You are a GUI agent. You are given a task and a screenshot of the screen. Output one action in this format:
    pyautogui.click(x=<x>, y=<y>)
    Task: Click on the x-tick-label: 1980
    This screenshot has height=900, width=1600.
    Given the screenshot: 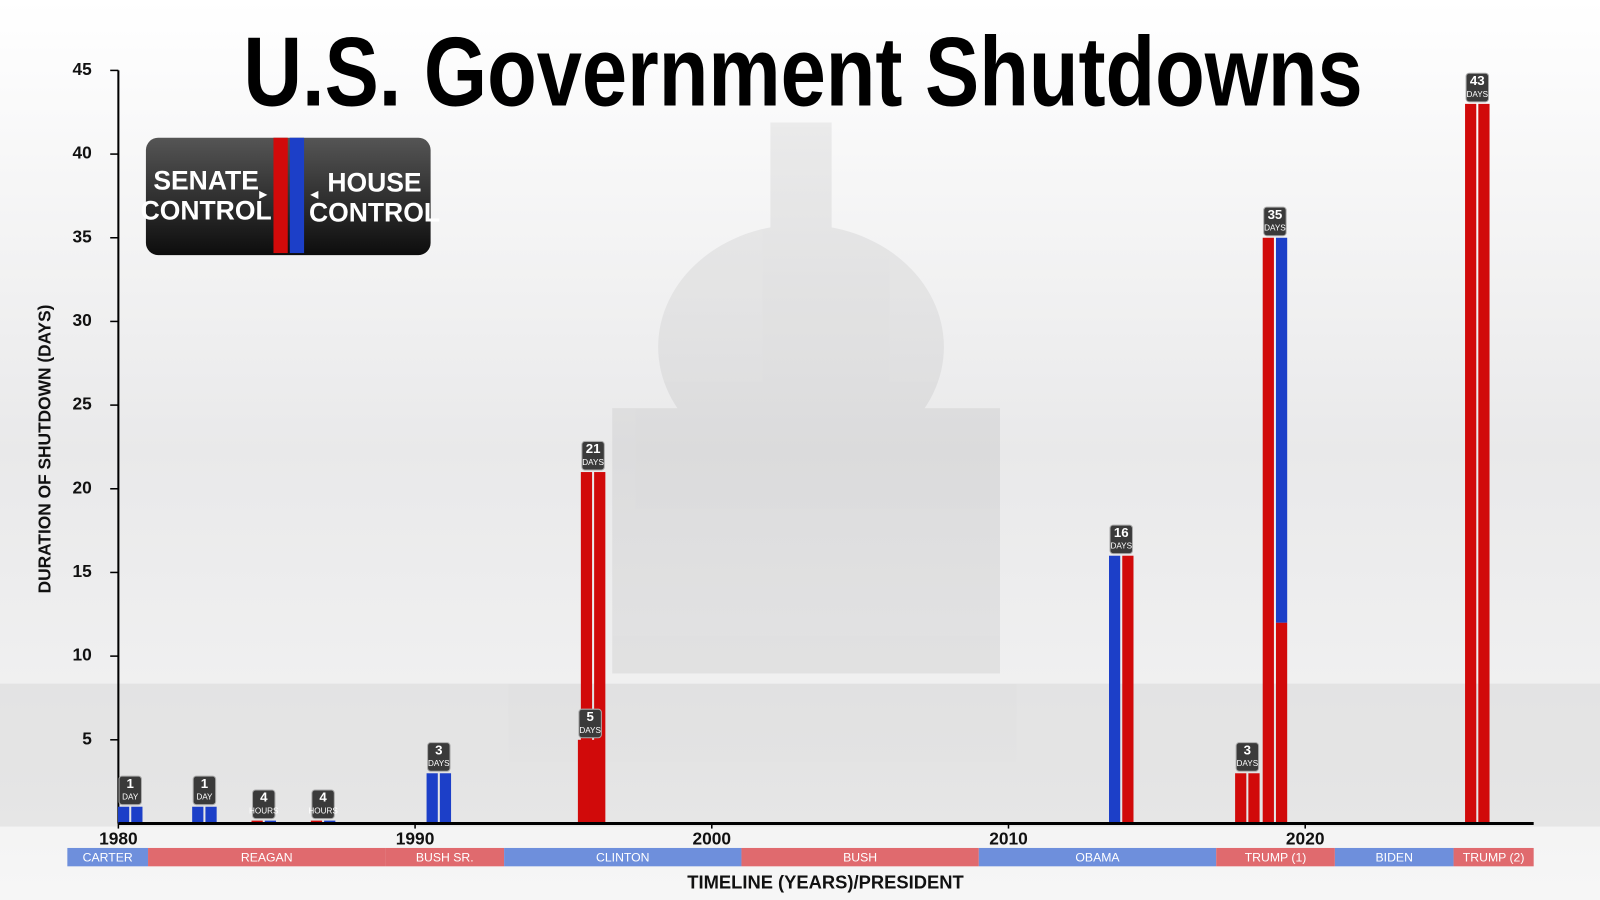 What is the action you would take?
    pyautogui.click(x=118, y=838)
    